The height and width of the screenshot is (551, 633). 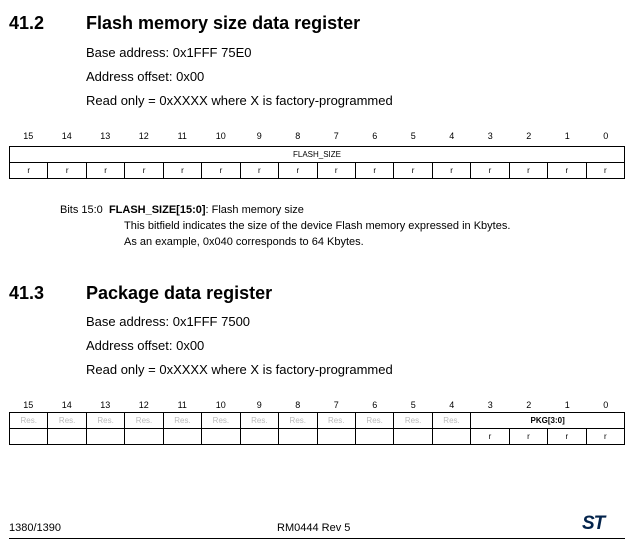 I want to click on base-address: Base address: 0x1FFF 75E0, so click(x=169, y=52).